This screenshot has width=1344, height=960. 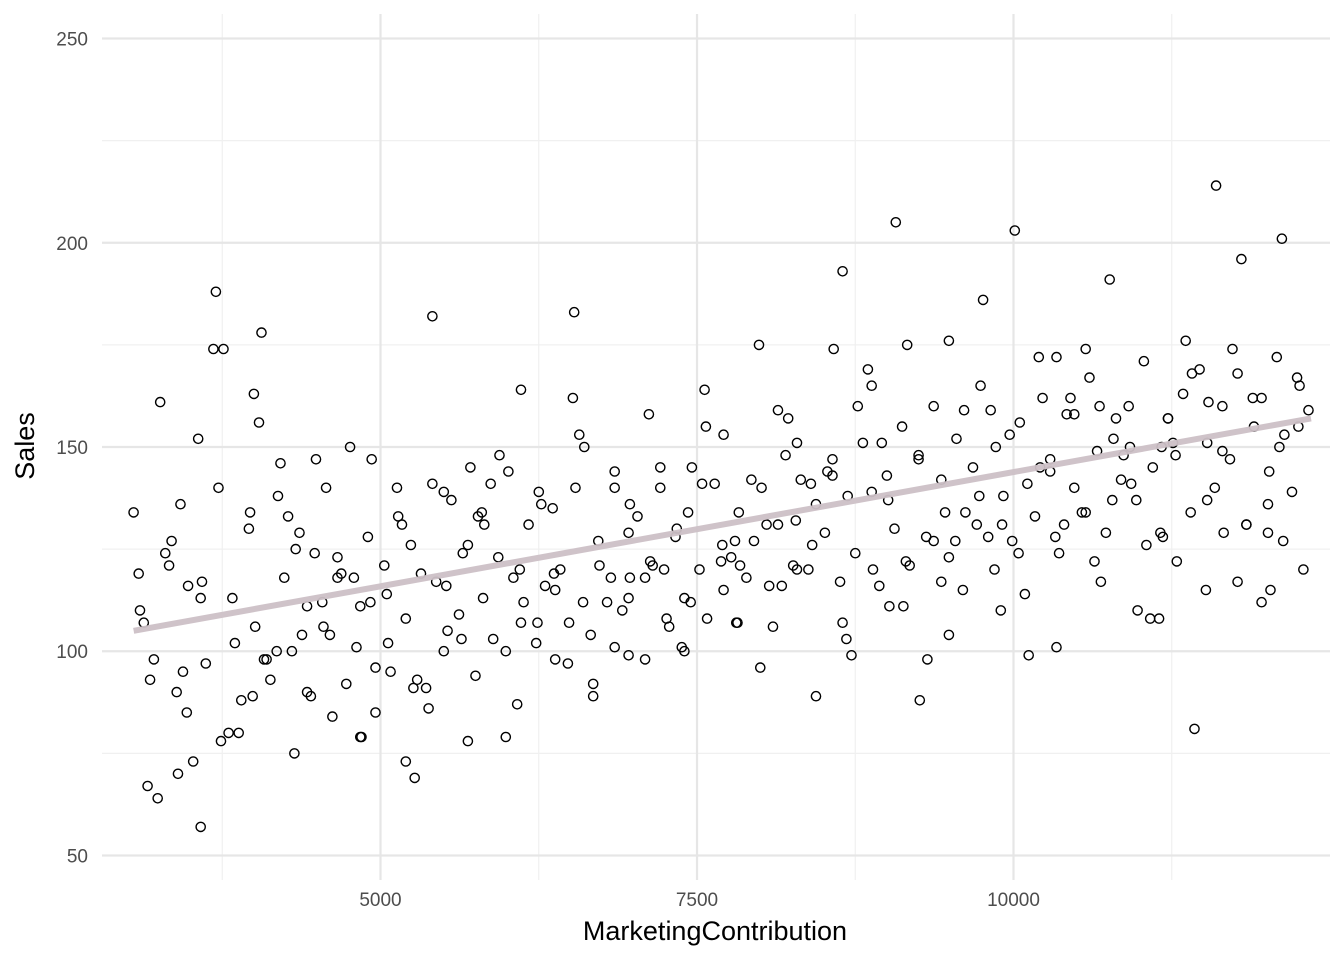 What do you see at coordinates (72, 652) in the screenshot?
I see `y-tick-label: 100` at bounding box center [72, 652].